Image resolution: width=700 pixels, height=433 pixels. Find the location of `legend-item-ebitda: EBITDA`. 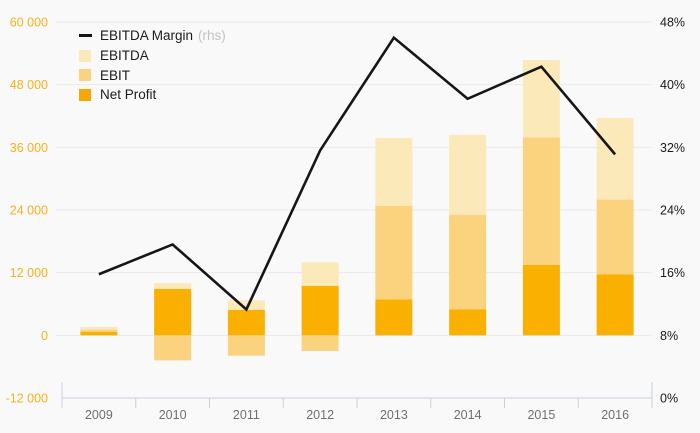

legend-item-ebitda: EBITDA is located at coordinates (152, 56).